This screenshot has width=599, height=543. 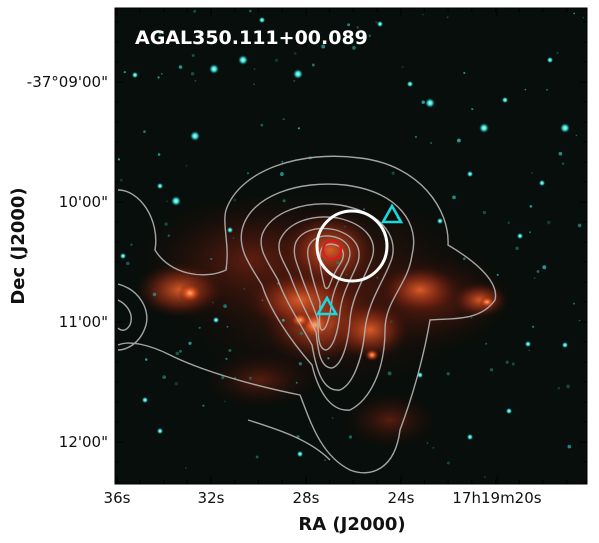 What do you see at coordinates (117, 498) in the screenshot?
I see `x-tick-label: 36s` at bounding box center [117, 498].